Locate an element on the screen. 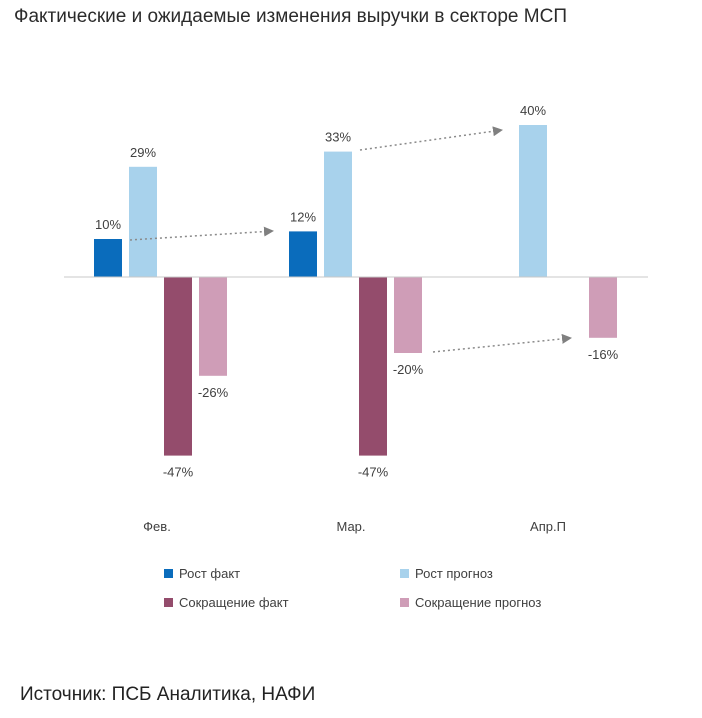 The image size is (702, 718). trend-arrow-mar-apr-decline is located at coordinates (502, 343).